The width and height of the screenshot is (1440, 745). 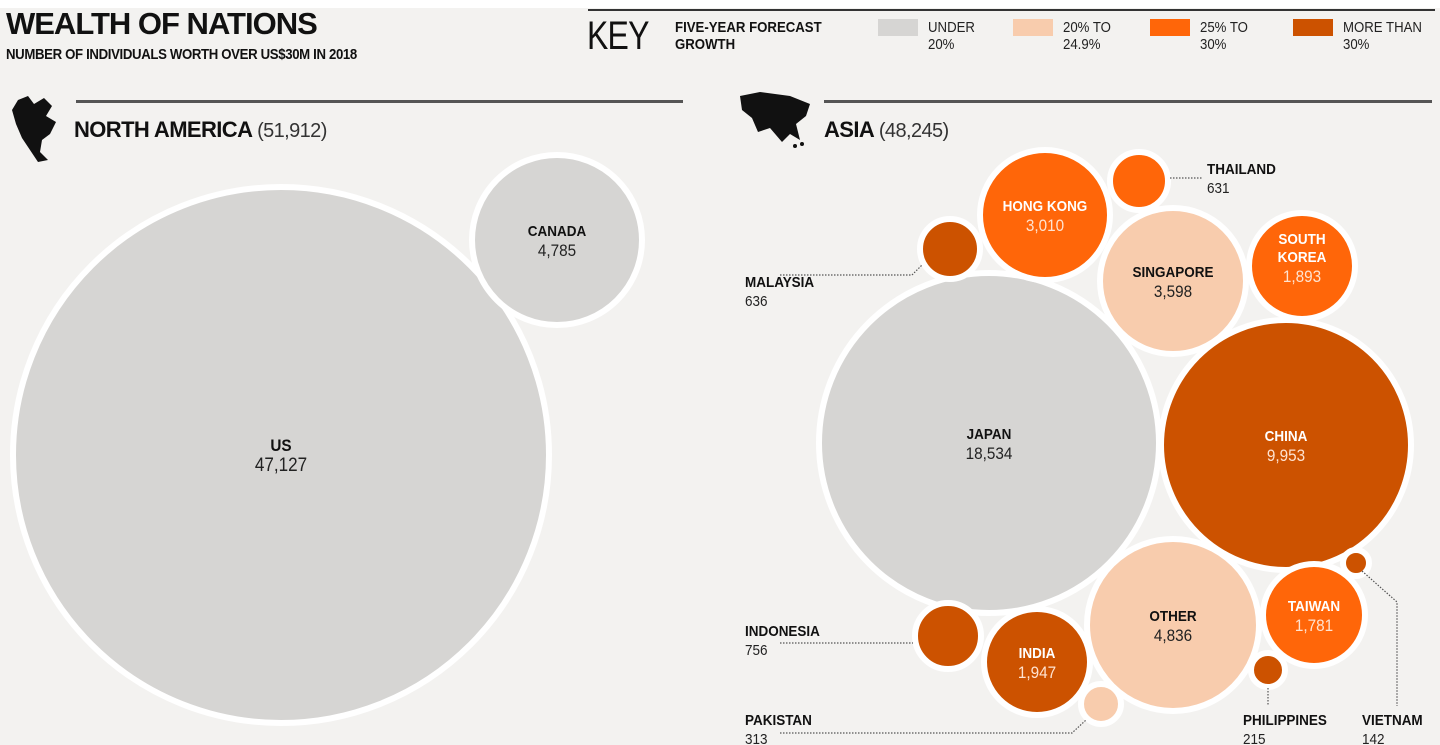 I want to click on bubble-value: 9,953, so click(x=1286, y=455).